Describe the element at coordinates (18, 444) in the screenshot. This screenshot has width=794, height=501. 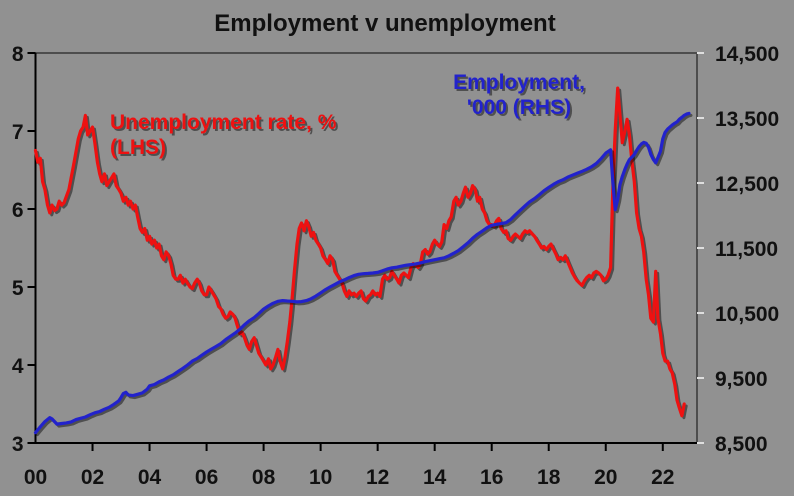
I see `left-axis-tick-label: 3` at that location.